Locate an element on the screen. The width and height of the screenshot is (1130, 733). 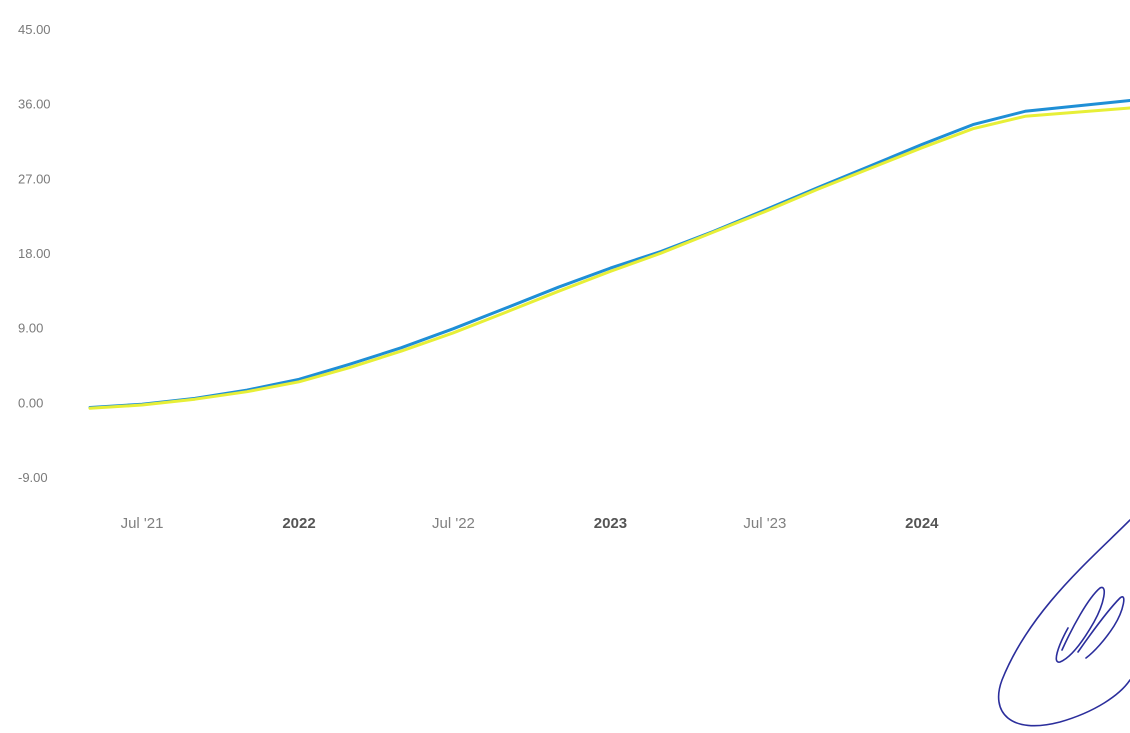
y-tick-label: 0.00 is located at coordinates (30, 402).